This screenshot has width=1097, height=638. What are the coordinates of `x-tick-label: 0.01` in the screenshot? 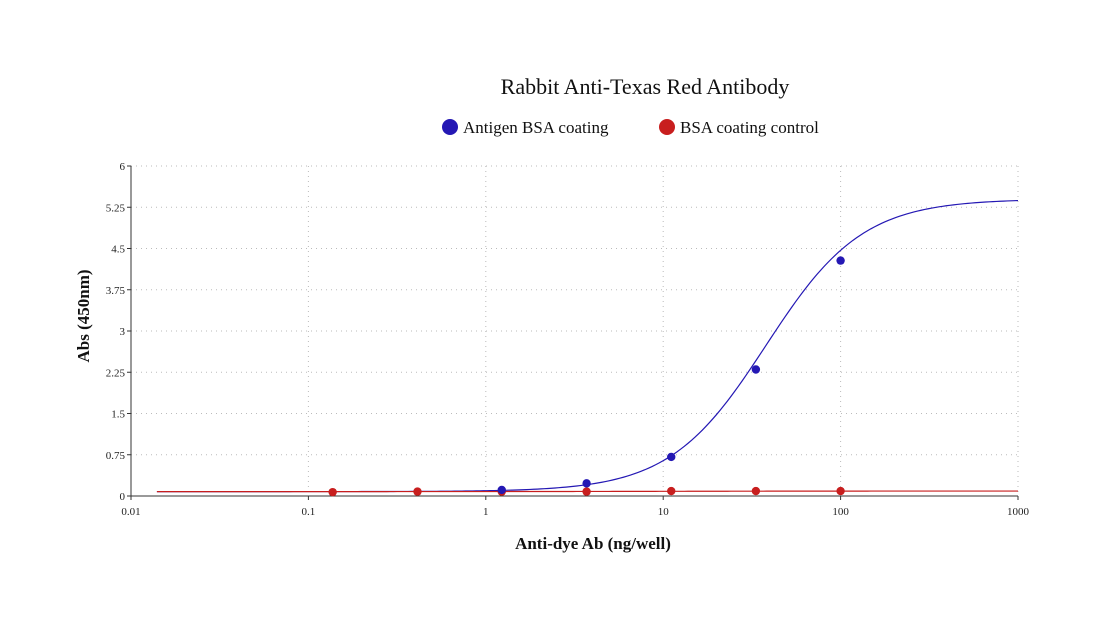 It's located at (130, 512).